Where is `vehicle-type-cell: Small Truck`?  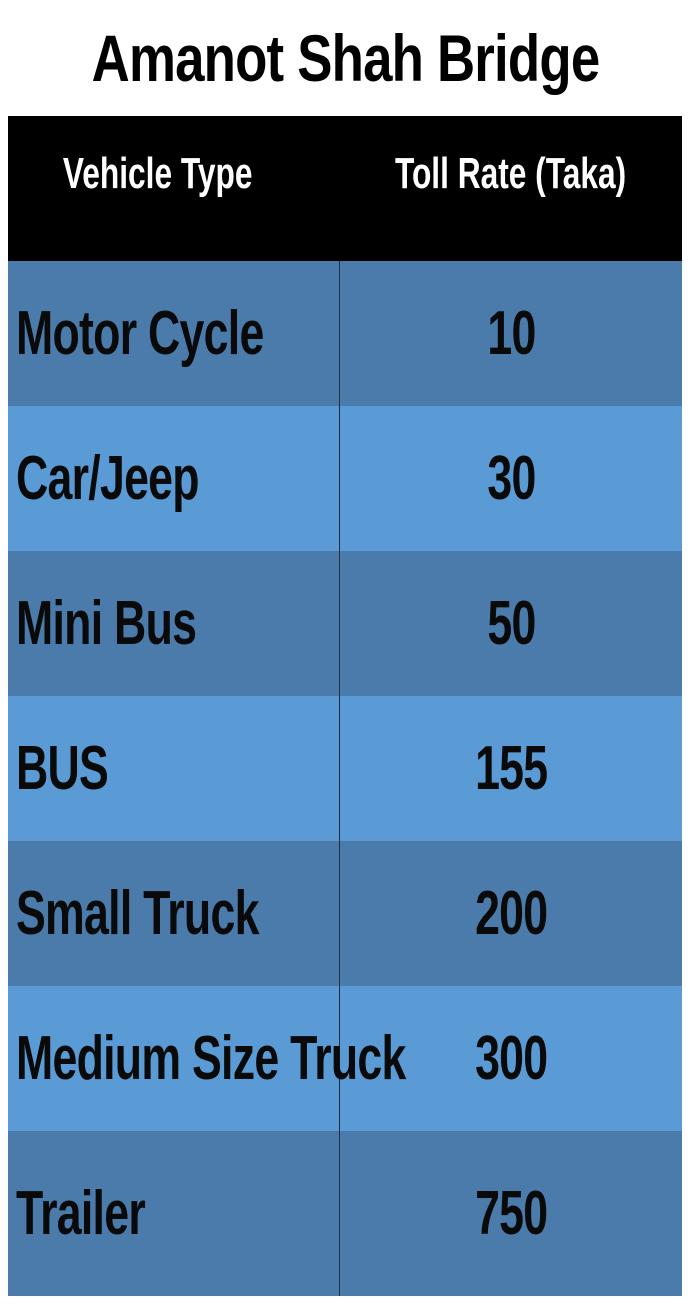 vehicle-type-cell: Small Truck is located at coordinates (174, 913).